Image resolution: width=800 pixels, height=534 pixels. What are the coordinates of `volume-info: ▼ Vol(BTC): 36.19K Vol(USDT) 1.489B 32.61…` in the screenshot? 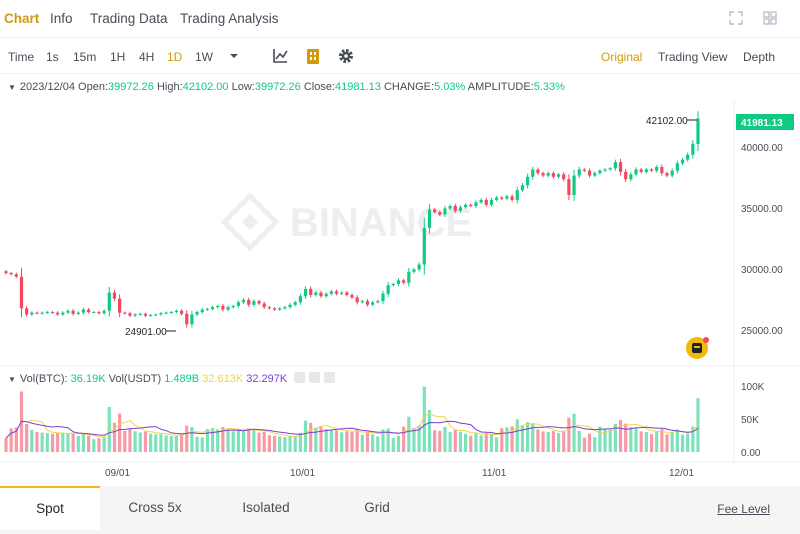 It's located at (172, 378).